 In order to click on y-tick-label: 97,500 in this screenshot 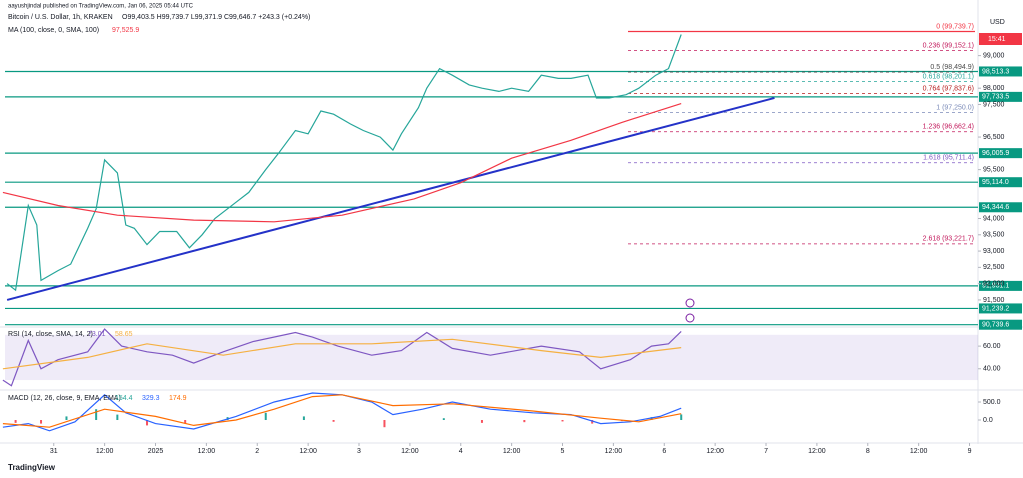, I will do `click(994, 104)`.